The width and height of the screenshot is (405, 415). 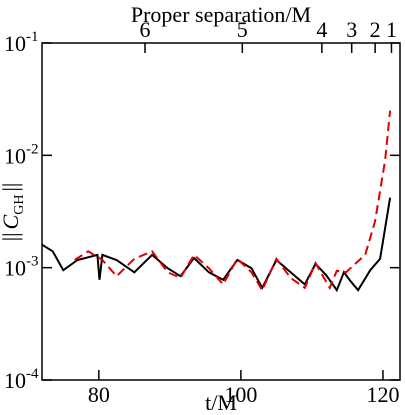 I want to click on y-label-part: C, so click(x=11, y=221).